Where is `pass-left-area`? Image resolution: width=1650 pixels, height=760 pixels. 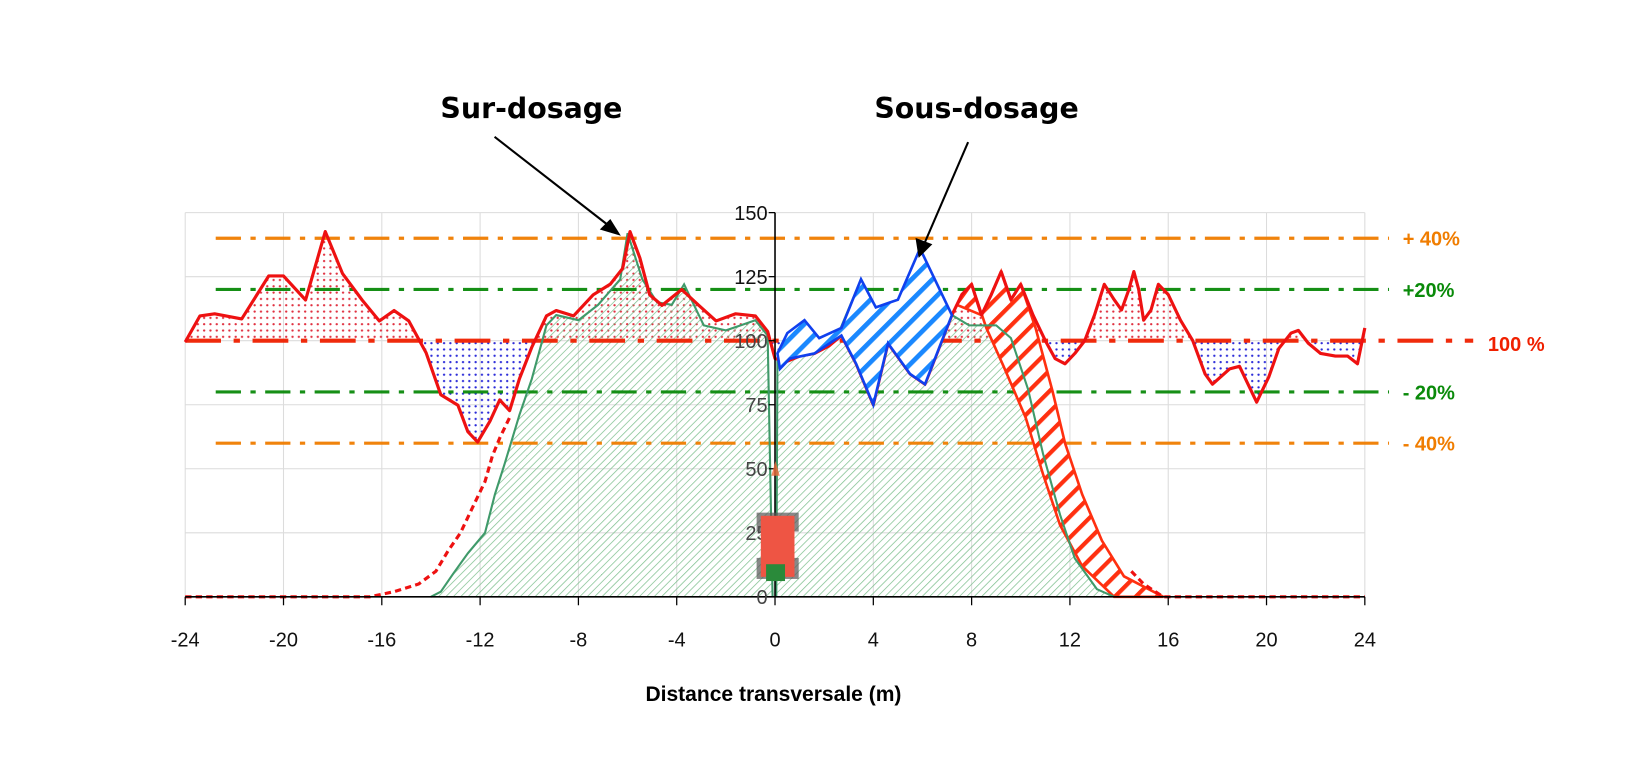 pass-left-area is located at coordinates (601, 415).